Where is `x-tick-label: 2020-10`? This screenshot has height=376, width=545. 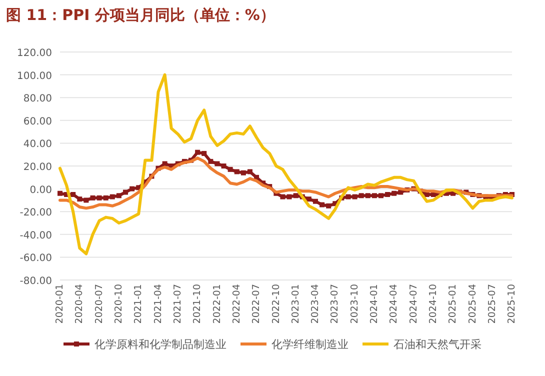 x-tick-label: 2020-10 is located at coordinates (119, 304).